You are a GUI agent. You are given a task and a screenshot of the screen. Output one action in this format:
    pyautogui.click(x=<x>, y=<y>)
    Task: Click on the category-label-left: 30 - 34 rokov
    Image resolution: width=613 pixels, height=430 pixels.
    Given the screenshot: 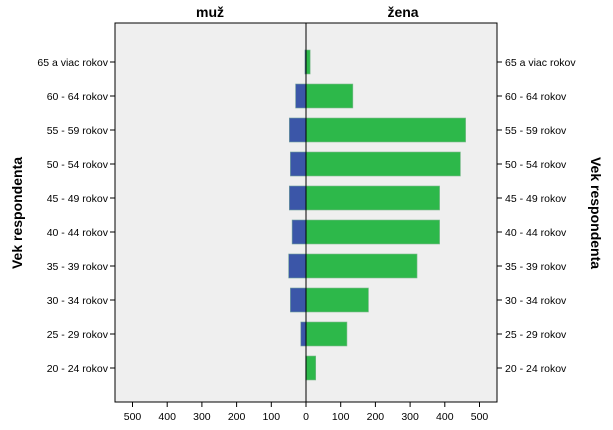 What is the action you would take?
    pyautogui.click(x=78, y=301)
    